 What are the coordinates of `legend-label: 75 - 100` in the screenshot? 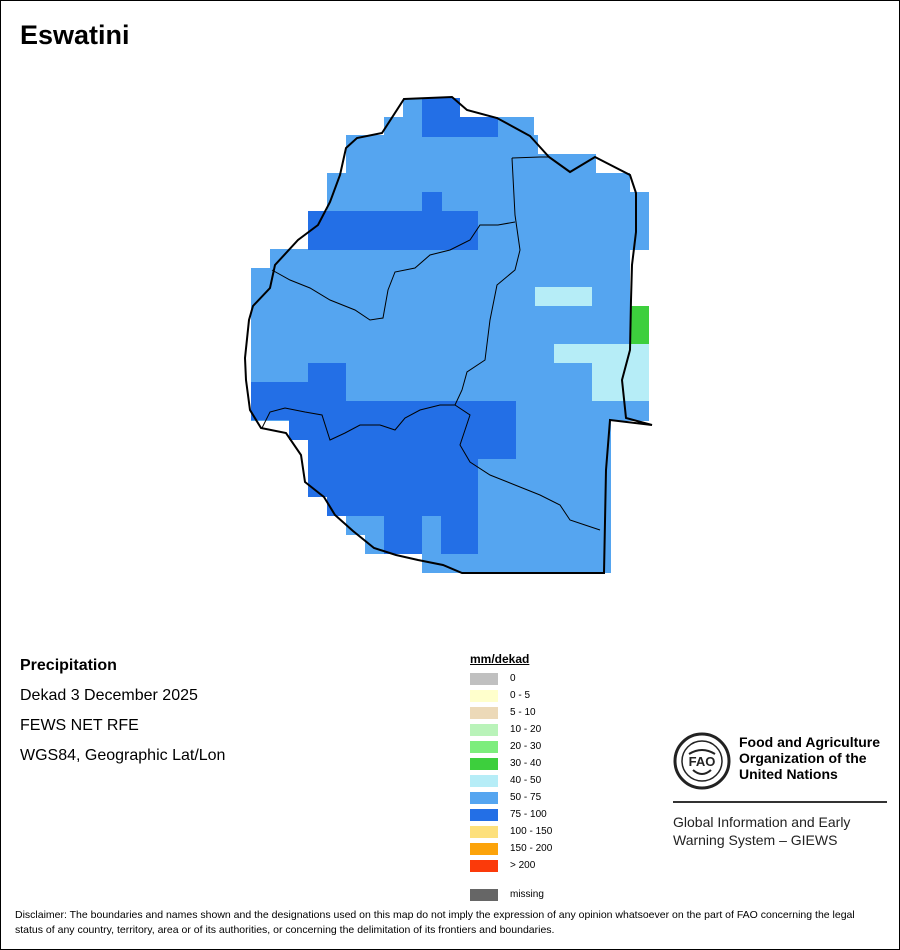 It's located at (528, 814).